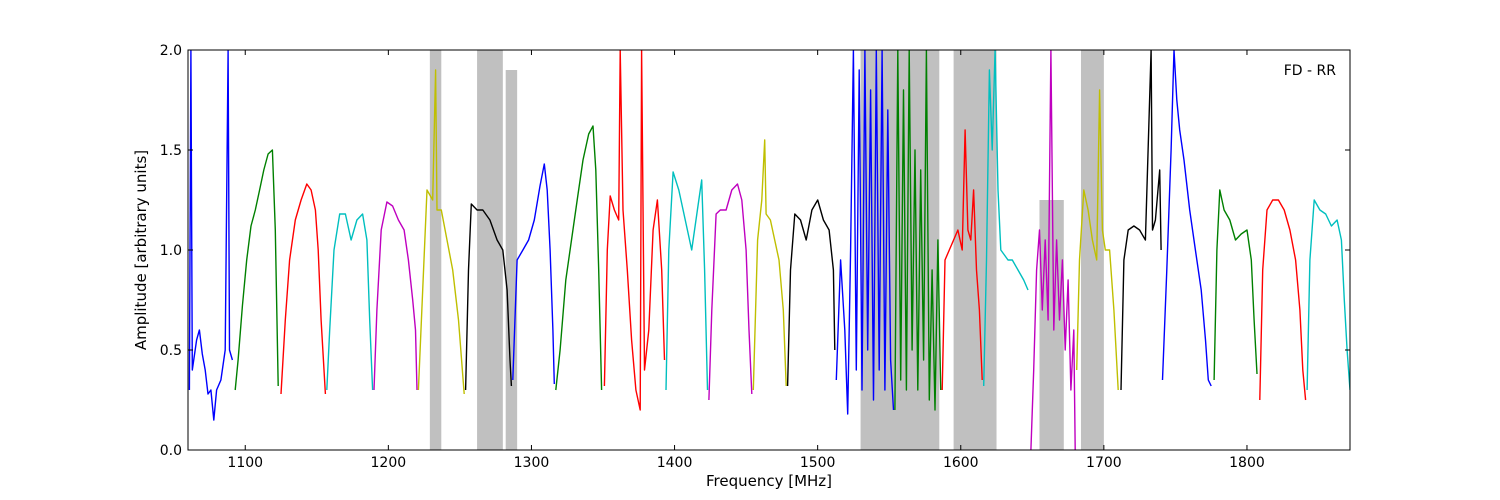 The image size is (1500, 500). What do you see at coordinates (1247, 463) in the screenshot?
I see `x-tick-label: 1800` at bounding box center [1247, 463].